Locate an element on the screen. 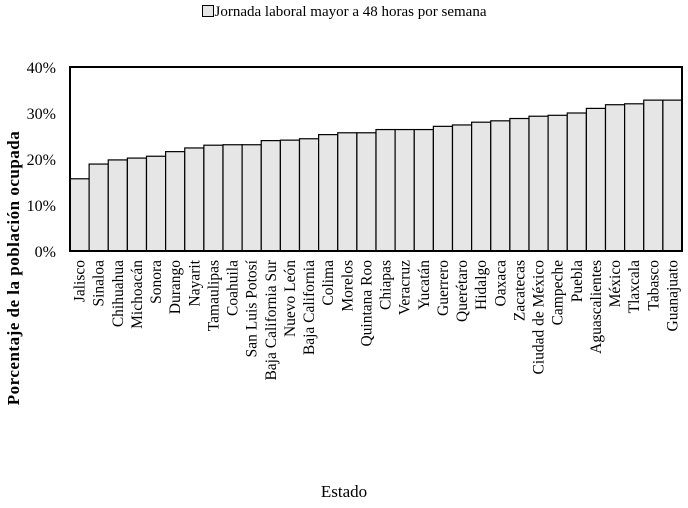 This screenshot has height=508, width=688. y-tick-label: 30% is located at coordinates (41, 114).